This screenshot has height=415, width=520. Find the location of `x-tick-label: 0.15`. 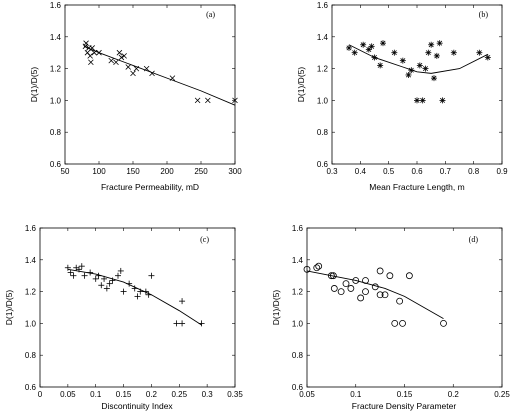

x-tick-label: 0.15 is located at coordinates (124, 394).